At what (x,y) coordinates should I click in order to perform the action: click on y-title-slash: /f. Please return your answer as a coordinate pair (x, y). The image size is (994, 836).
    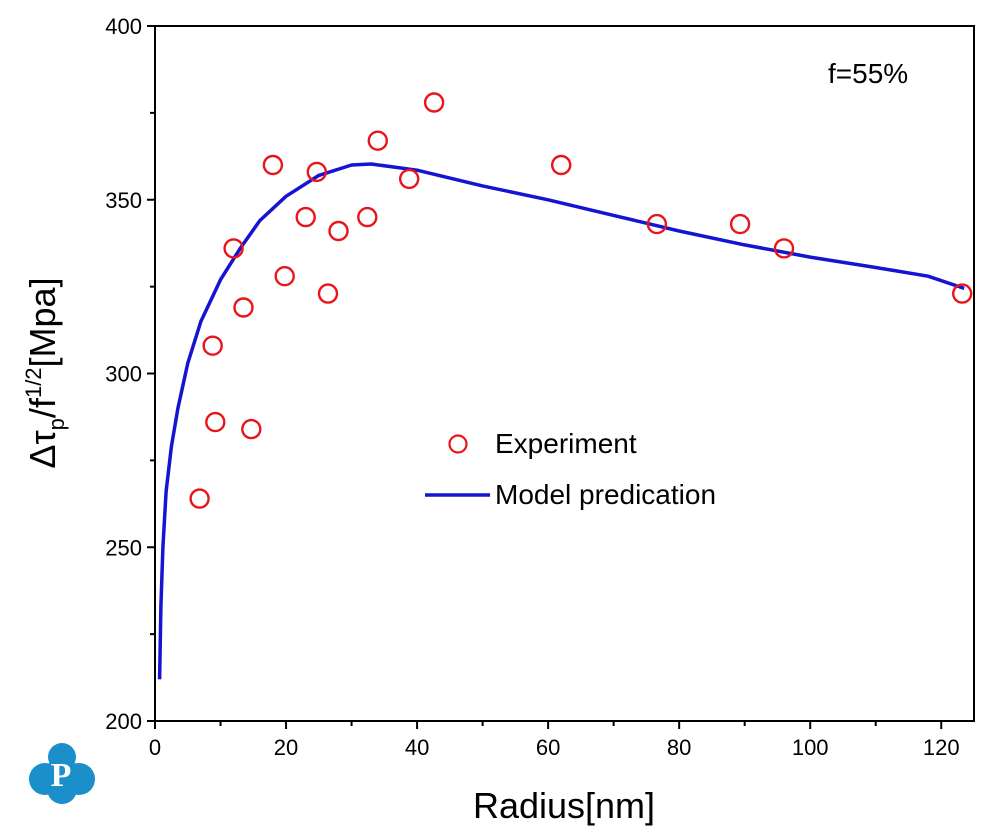
    Looking at the image, I should click on (42, 407).